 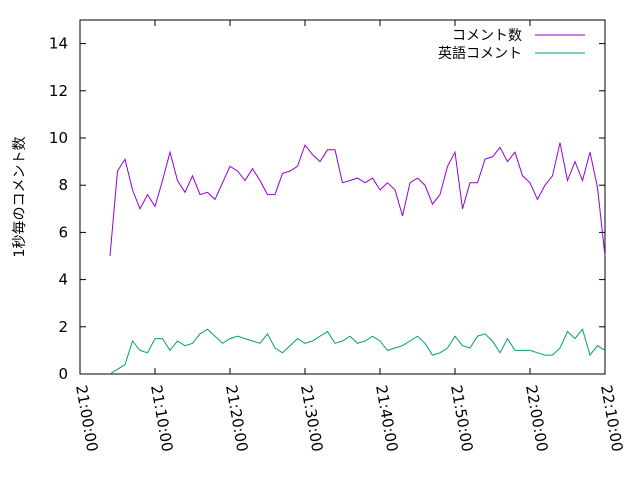 I want to click on x-tick-label: 21:40:00, so click(x=386, y=418).